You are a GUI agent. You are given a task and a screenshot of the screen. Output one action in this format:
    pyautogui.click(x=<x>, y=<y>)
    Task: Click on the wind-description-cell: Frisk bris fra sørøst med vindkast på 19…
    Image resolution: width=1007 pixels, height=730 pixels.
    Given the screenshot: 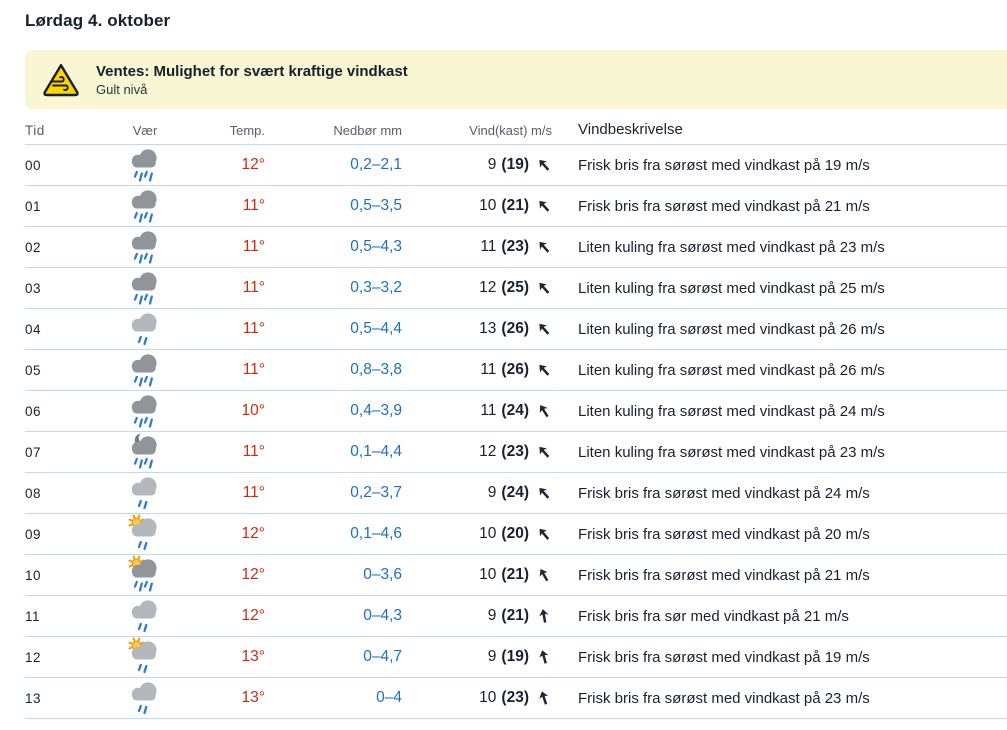 What is the action you would take?
    pyautogui.click(x=724, y=657)
    